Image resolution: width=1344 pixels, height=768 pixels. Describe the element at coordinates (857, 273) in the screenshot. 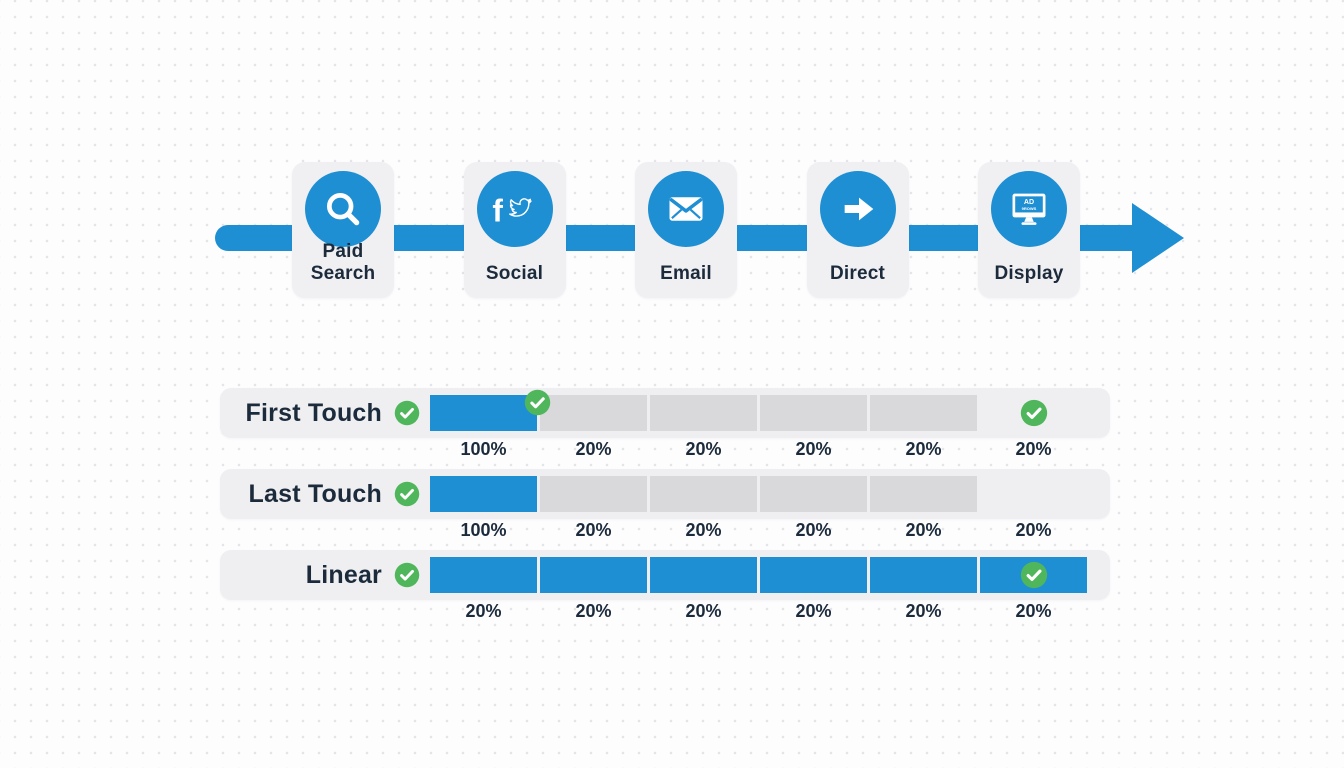

I see `channel-label: Direct` at that location.